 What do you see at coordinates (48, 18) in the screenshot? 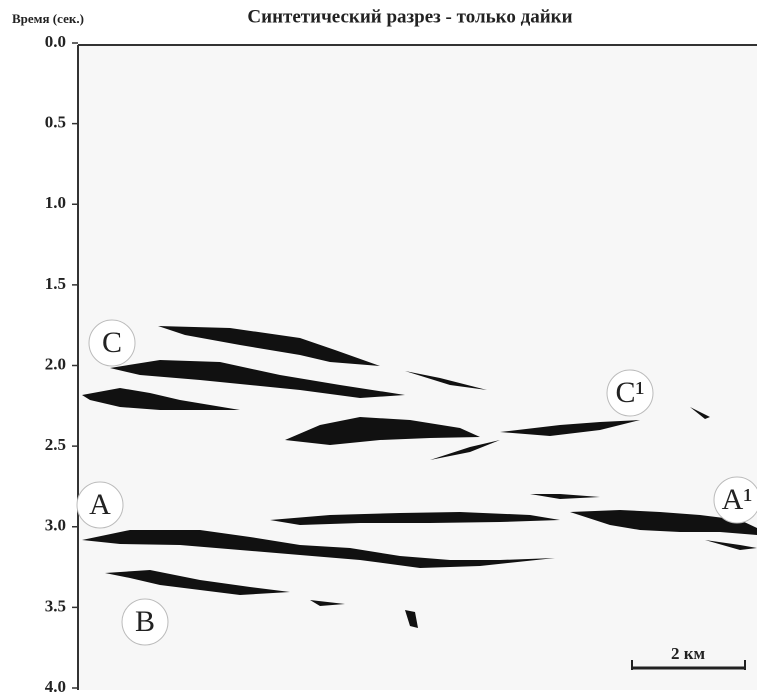
I see `y-axis-label: Время (сек.)` at bounding box center [48, 18].